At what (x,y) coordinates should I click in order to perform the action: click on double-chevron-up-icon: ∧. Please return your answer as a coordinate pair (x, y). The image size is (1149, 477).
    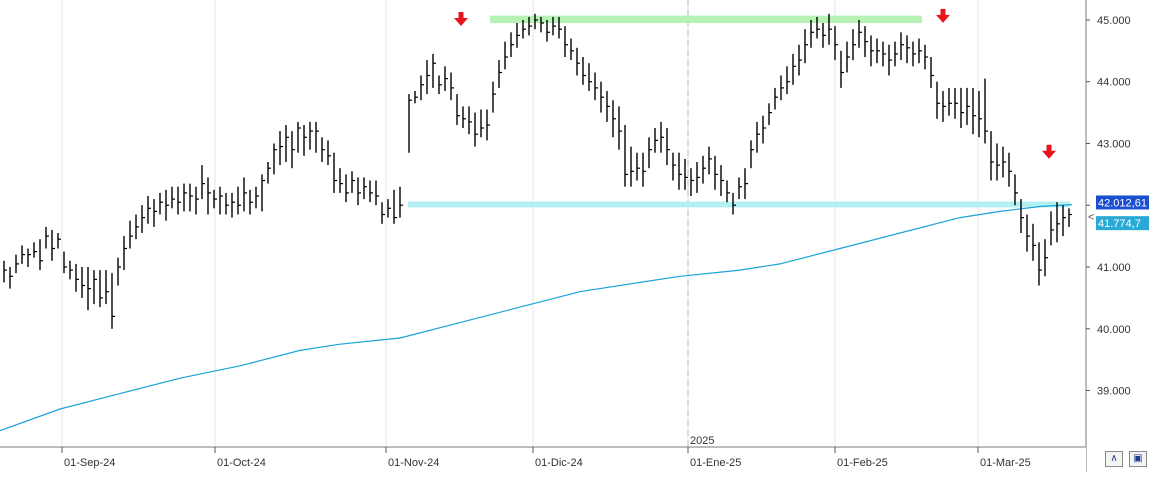
    Looking at the image, I should click on (1114, 458).